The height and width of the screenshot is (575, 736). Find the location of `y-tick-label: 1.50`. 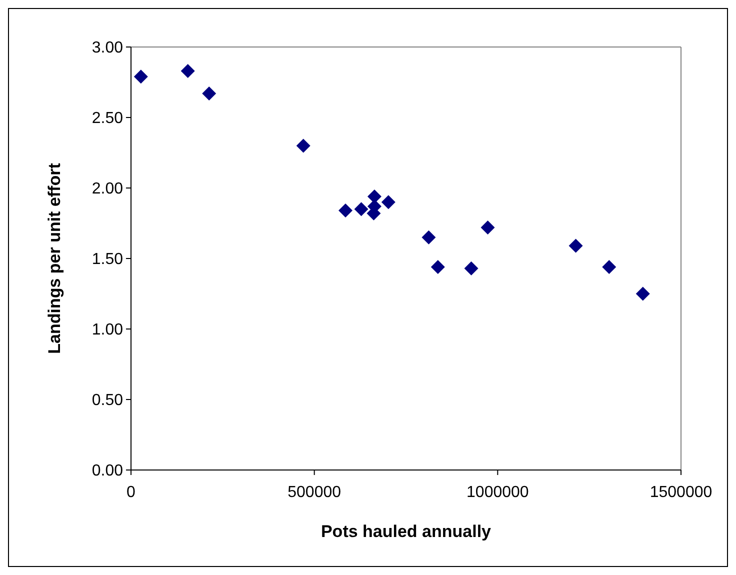

y-tick-label: 1.50 is located at coordinates (108, 259).